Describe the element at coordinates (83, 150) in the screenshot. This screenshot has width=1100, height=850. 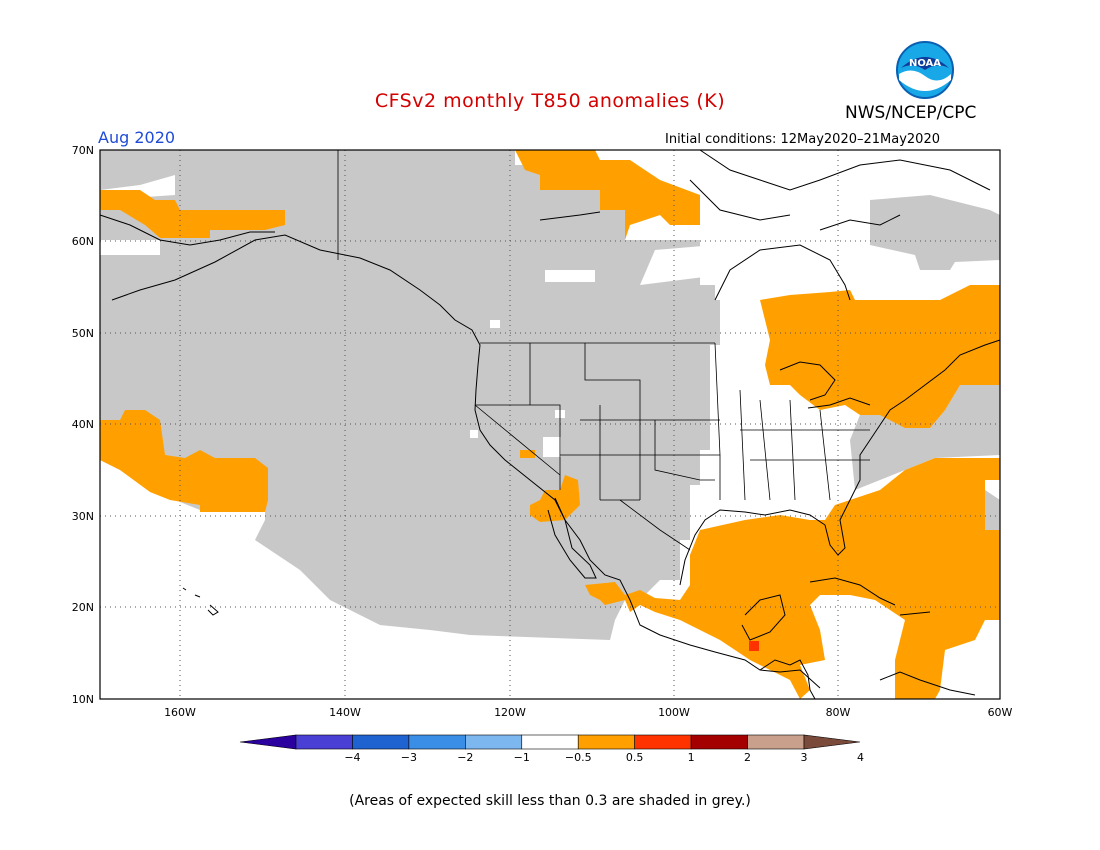
I see `lat-label: 70N` at that location.